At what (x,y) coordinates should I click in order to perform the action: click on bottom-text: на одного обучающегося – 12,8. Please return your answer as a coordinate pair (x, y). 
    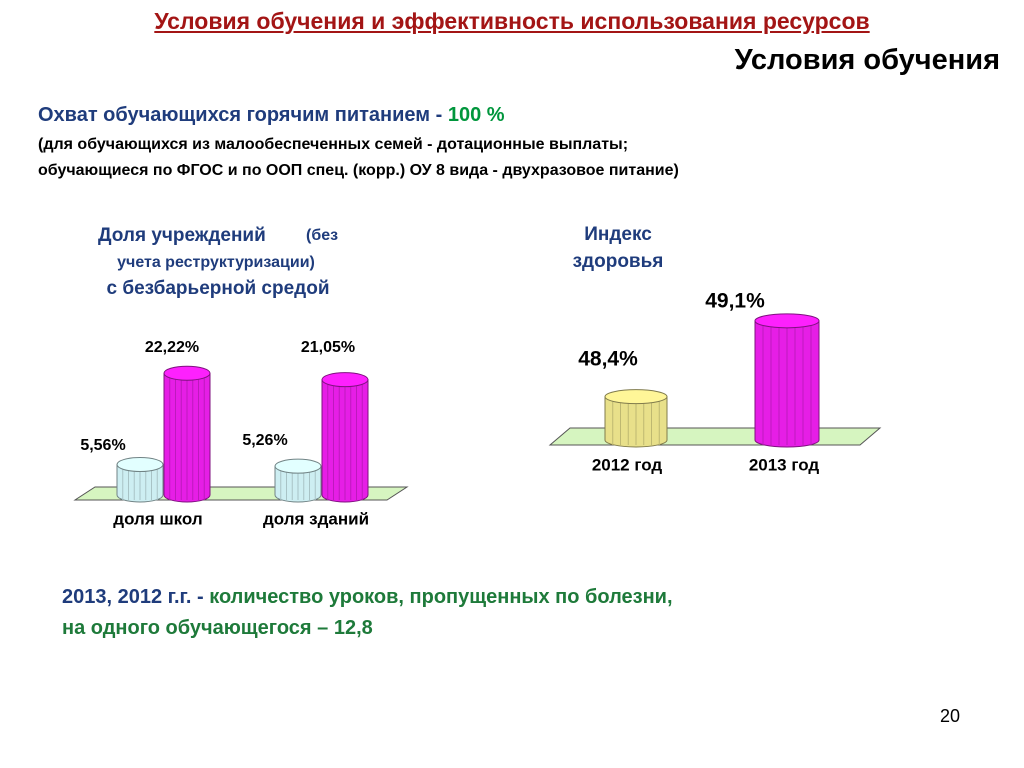
    Looking at the image, I should click on (217, 628).